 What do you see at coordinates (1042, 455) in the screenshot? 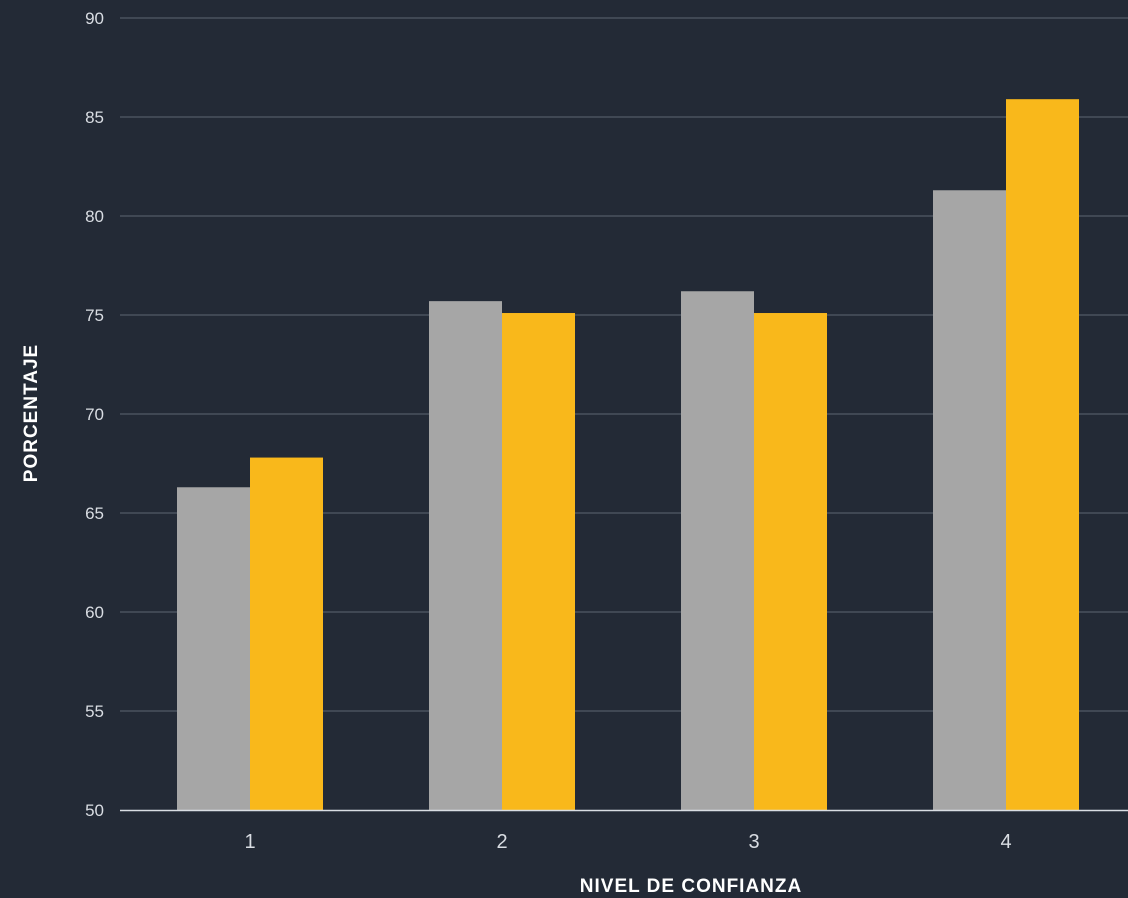
I see `bar-series2-cat4` at bounding box center [1042, 455].